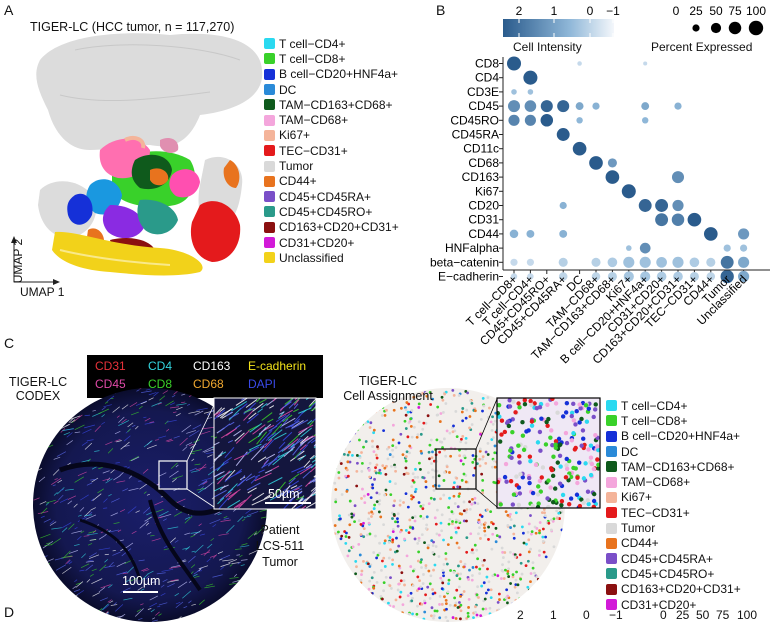  I want to click on assign-legend-label: CD45+CD45RA+, so click(667, 558).